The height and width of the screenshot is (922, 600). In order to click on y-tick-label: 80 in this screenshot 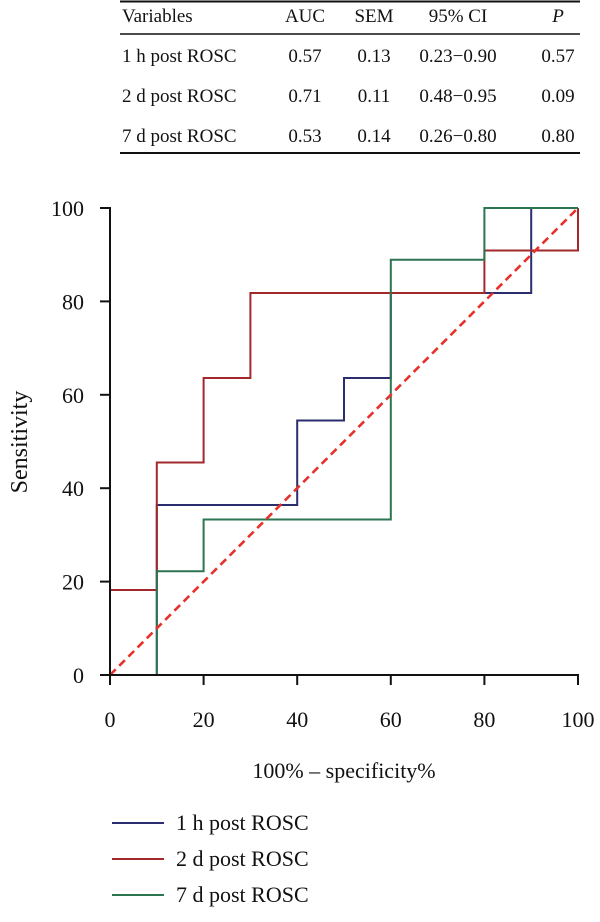, I will do `click(73, 301)`.